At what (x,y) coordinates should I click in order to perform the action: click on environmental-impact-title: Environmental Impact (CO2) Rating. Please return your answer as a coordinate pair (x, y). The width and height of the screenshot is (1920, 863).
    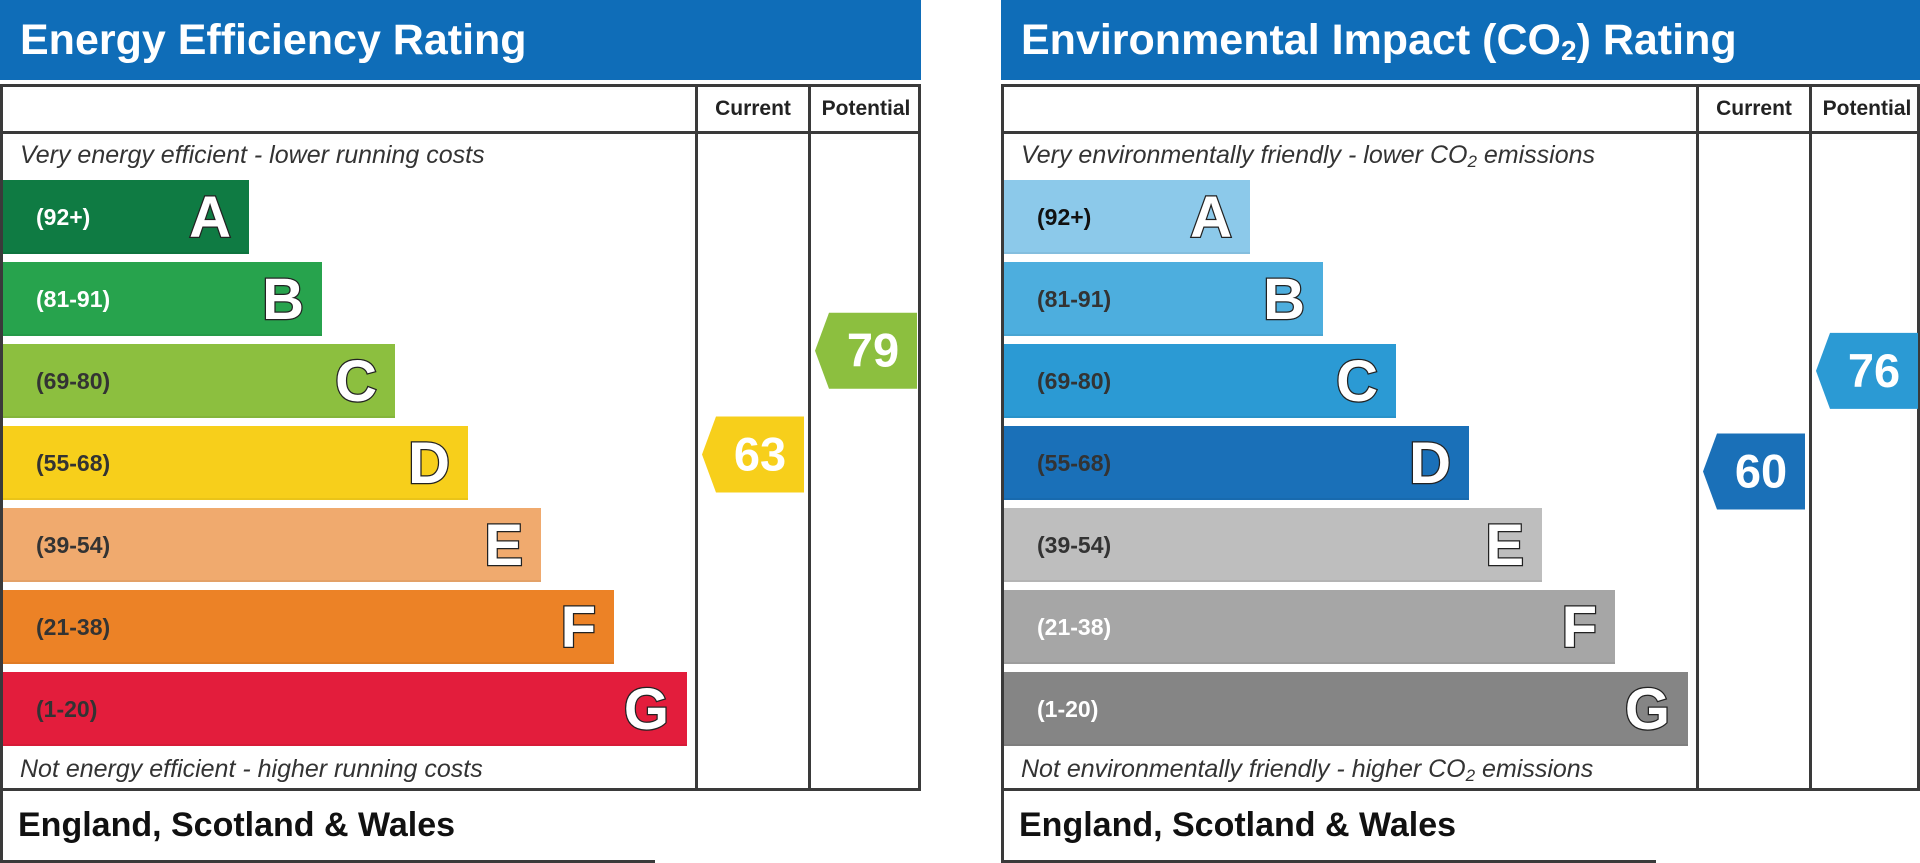
    Looking at the image, I should click on (1460, 40).